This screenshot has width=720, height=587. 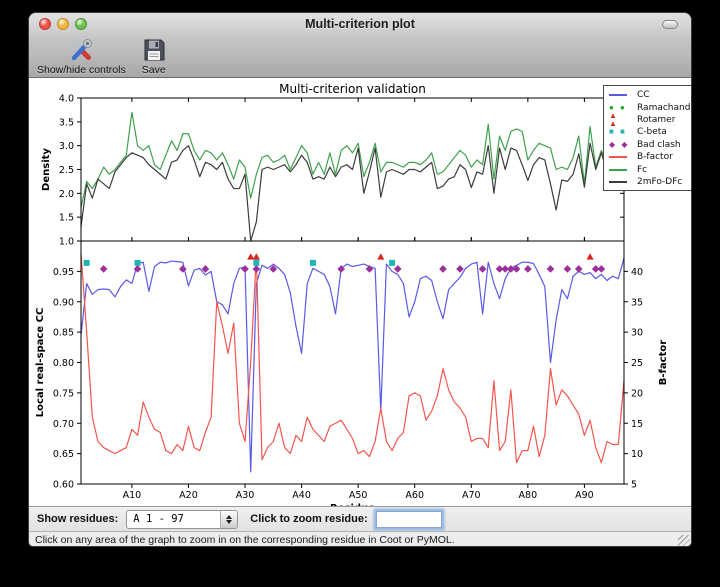 What do you see at coordinates (154, 50) in the screenshot?
I see `save-icon` at bounding box center [154, 50].